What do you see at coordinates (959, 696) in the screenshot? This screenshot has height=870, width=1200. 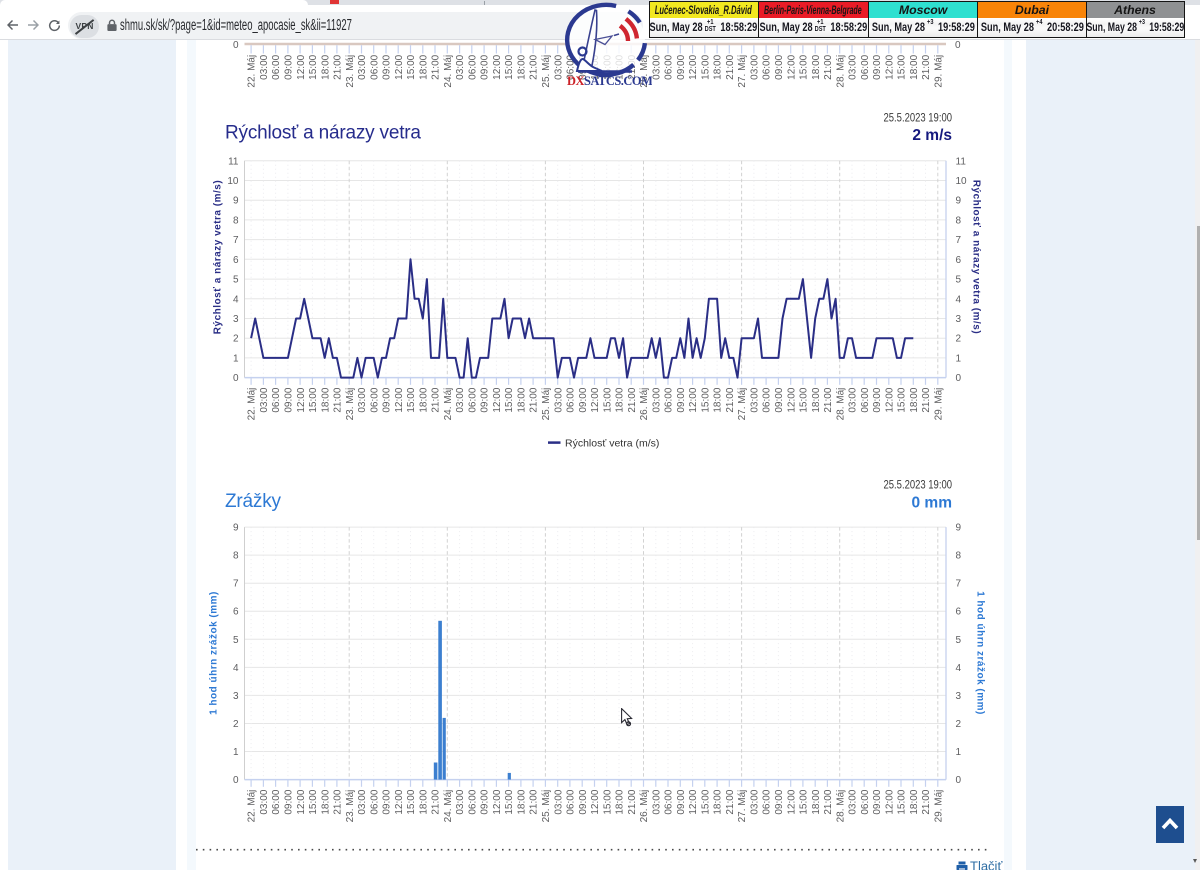 I see `svg-text: 3` at bounding box center [959, 696].